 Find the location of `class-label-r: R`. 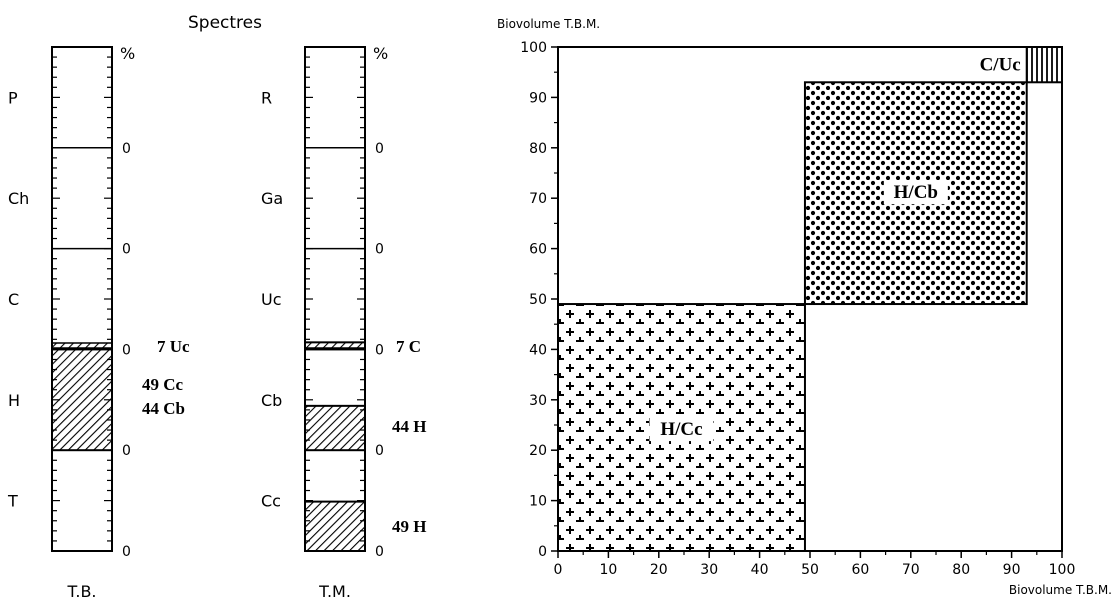

class-label-r: R is located at coordinates (266, 97).